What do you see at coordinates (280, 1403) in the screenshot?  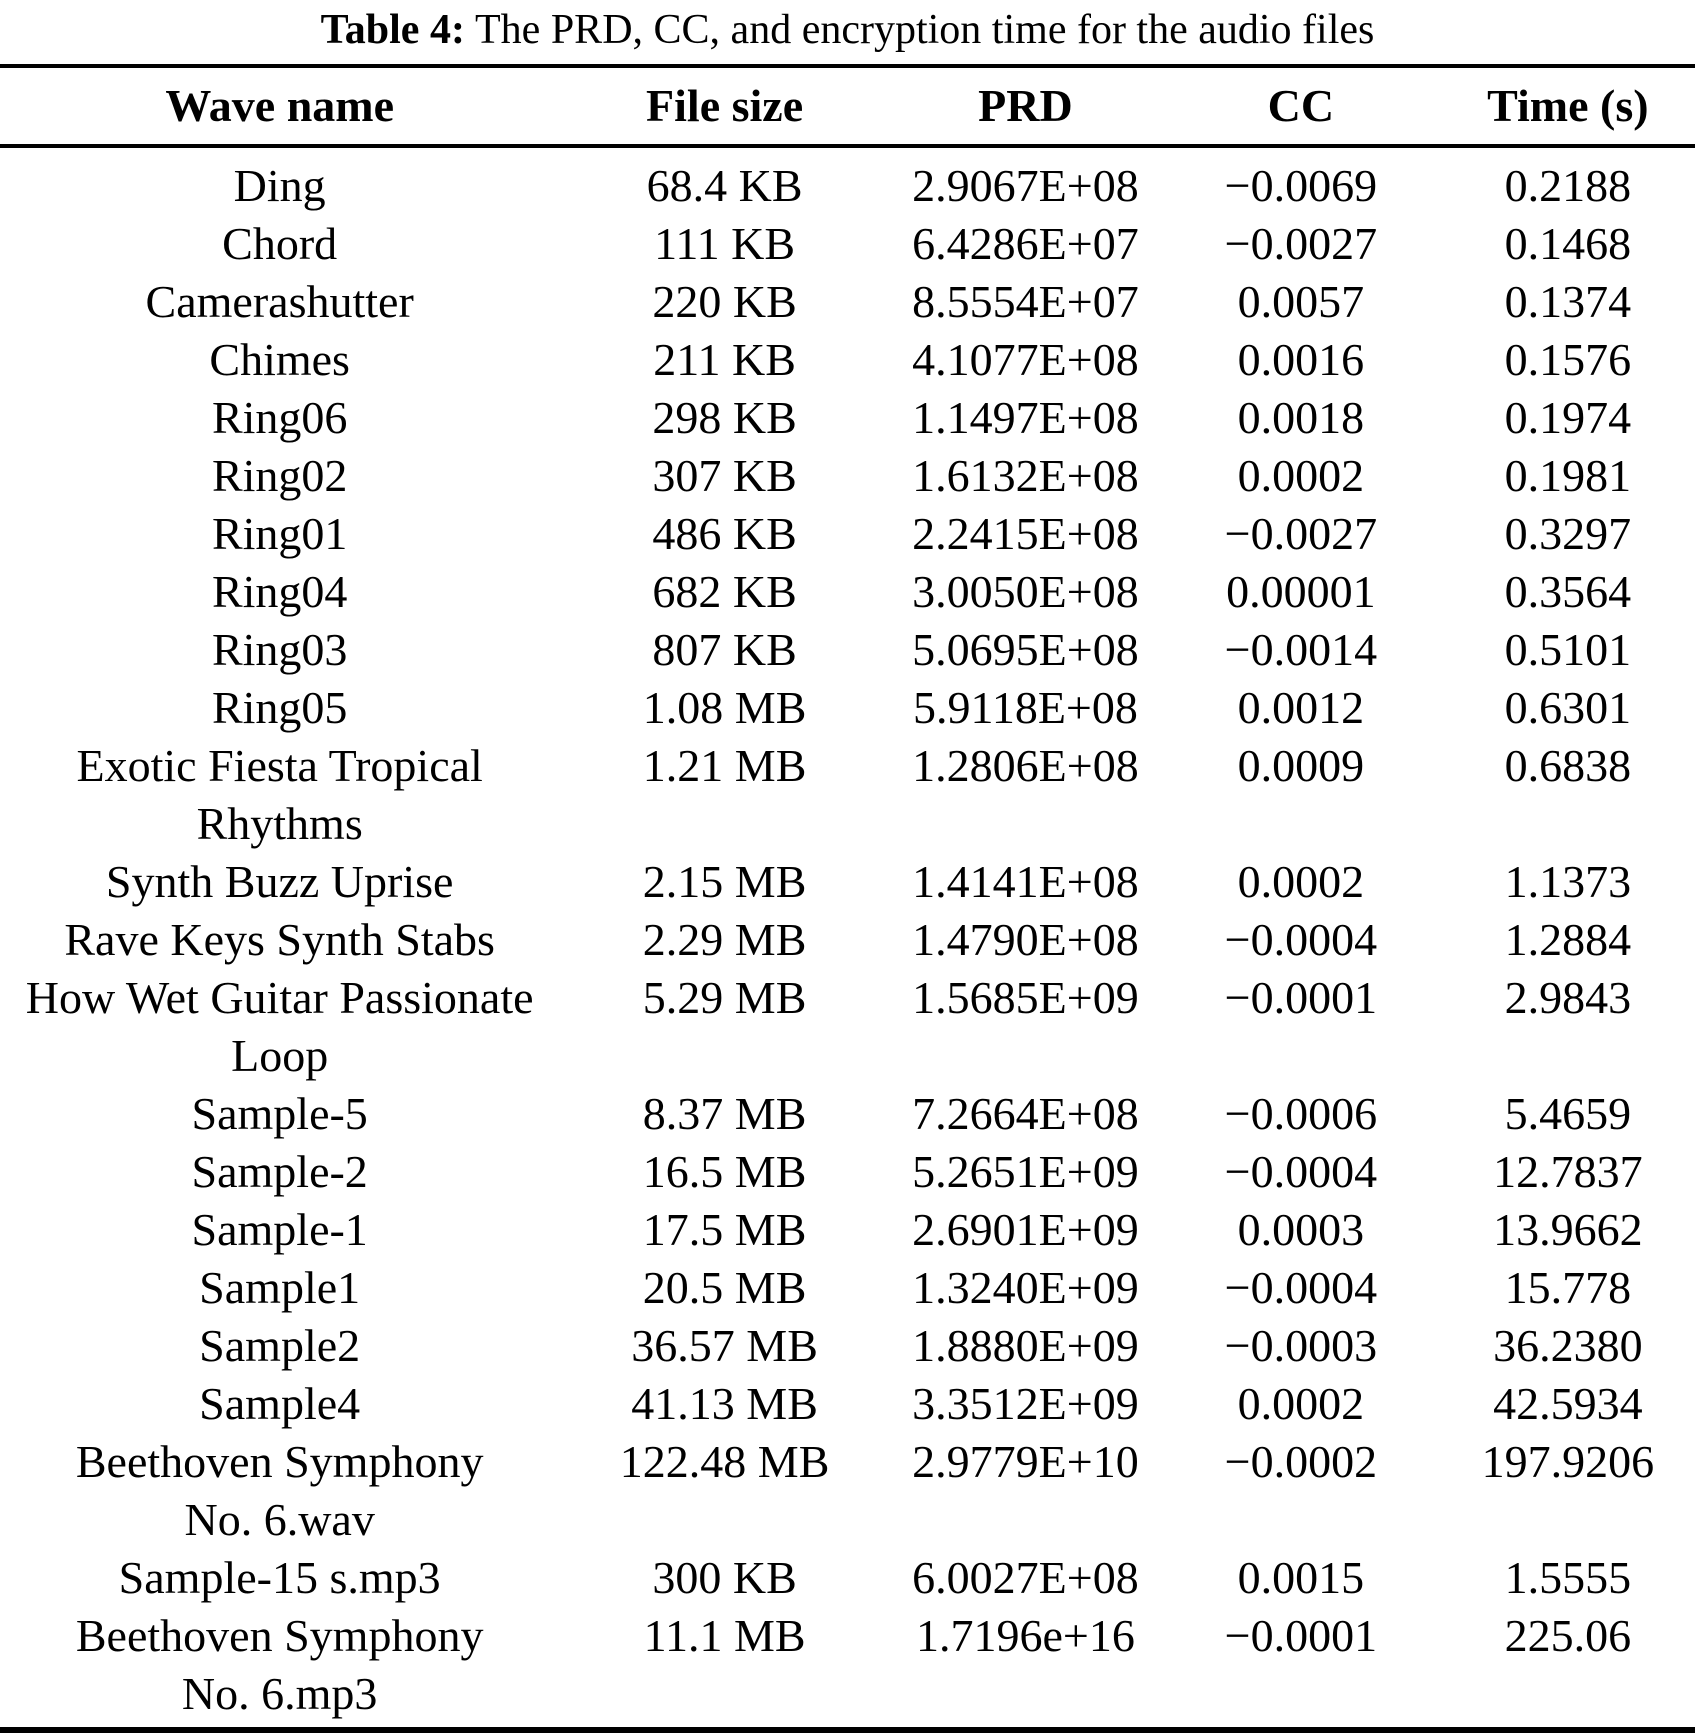 I see `cell-wave-name: Sample4` at bounding box center [280, 1403].